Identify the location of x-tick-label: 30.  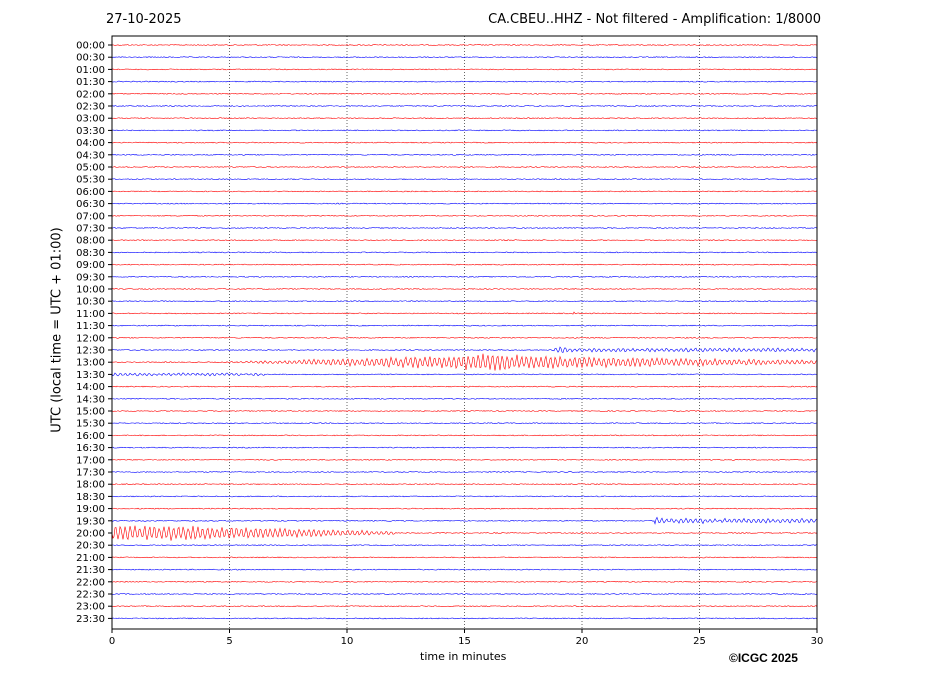
(817, 641).